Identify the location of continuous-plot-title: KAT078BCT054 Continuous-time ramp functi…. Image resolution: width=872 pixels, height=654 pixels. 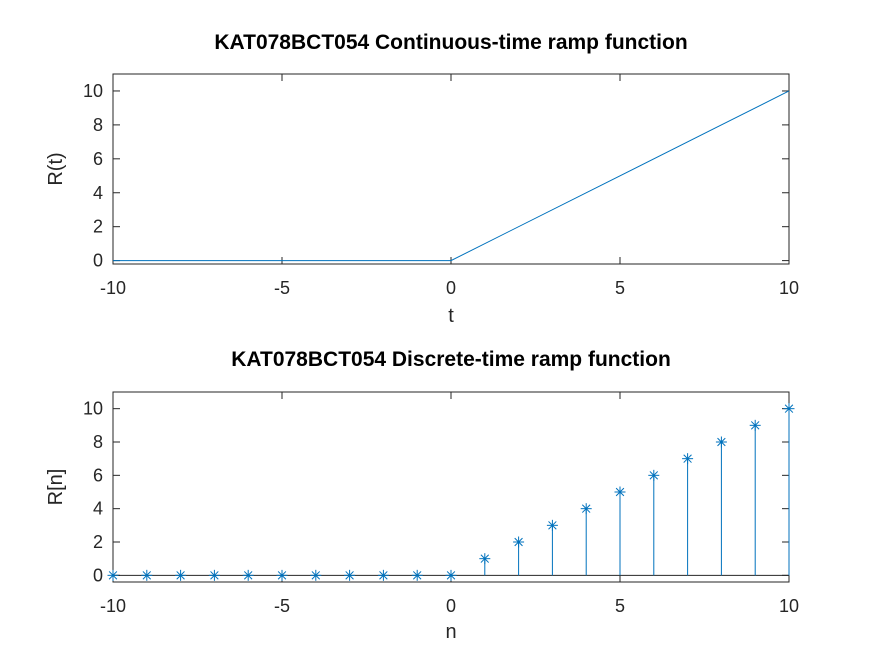
(450, 42).